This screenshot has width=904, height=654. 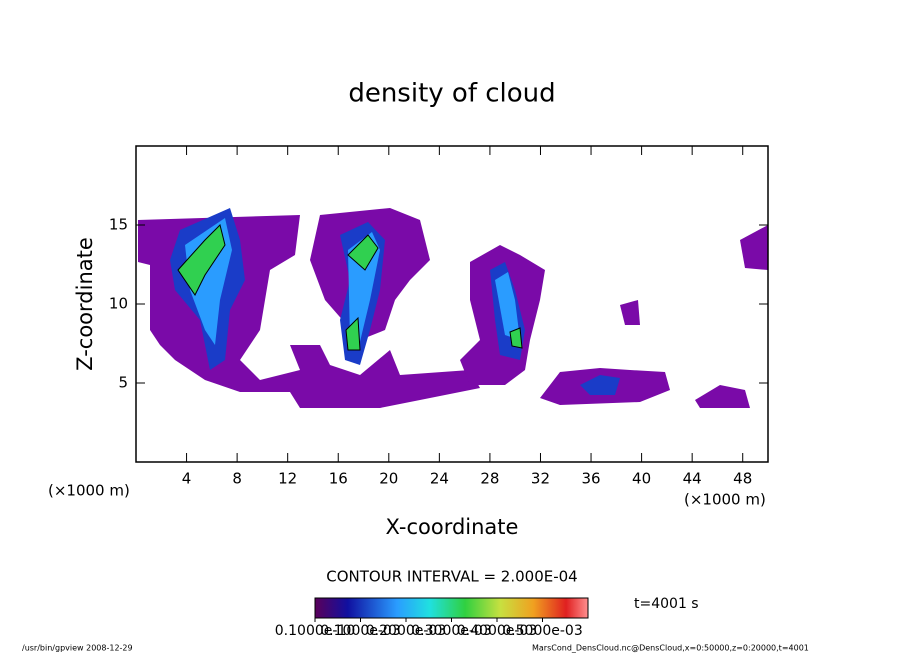 I want to click on colorbar-tick-label: 0.1000e-10, so click(x=315, y=631).